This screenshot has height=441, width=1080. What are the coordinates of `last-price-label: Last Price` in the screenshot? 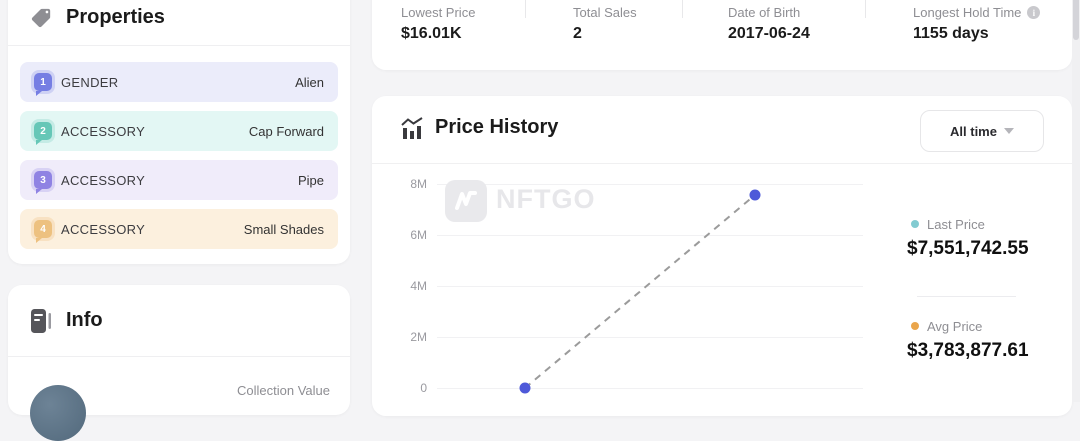 It's located at (956, 224).